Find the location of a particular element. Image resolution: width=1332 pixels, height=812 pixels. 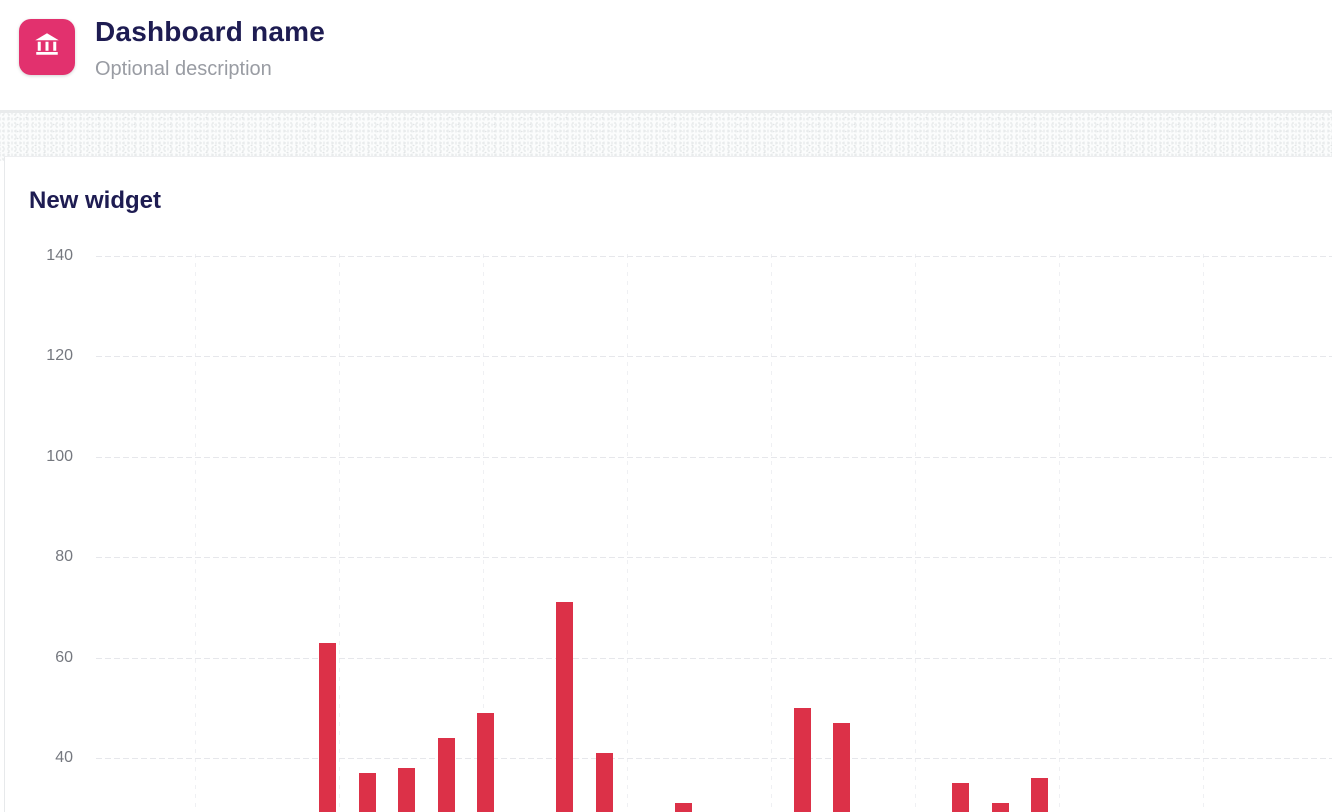

dashboard-description: Optional description is located at coordinates (183, 69).